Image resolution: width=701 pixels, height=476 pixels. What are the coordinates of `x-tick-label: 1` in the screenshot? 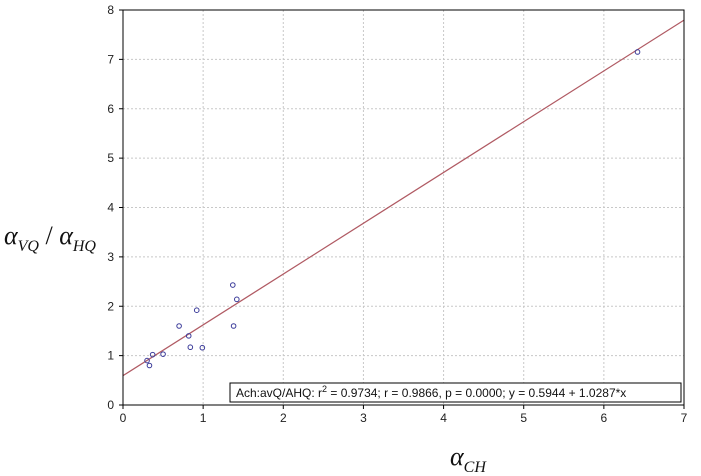 It's located at (203, 418).